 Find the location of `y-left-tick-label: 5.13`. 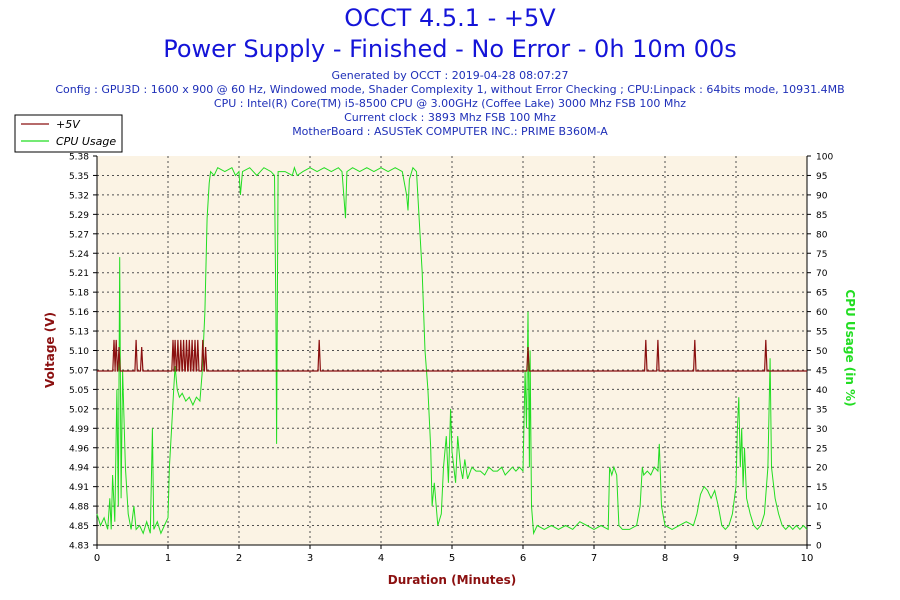

y-left-tick-label: 5.13 is located at coordinates (79, 333).